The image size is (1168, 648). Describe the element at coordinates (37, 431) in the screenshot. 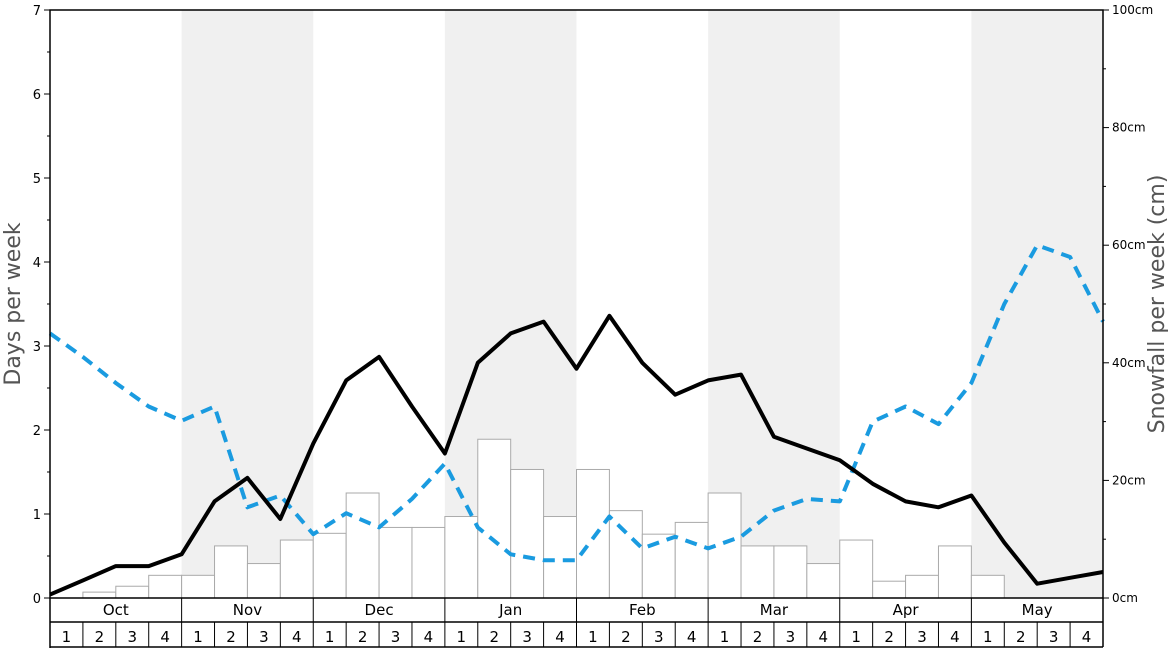

I see `left-tick-label: 2` at that location.